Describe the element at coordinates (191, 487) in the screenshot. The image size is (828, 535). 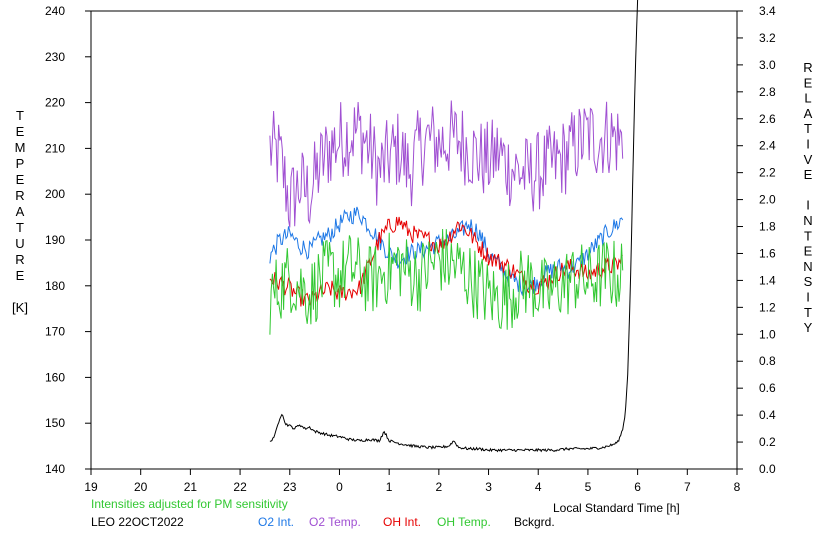
I see `x-tick-label: 21` at that location.